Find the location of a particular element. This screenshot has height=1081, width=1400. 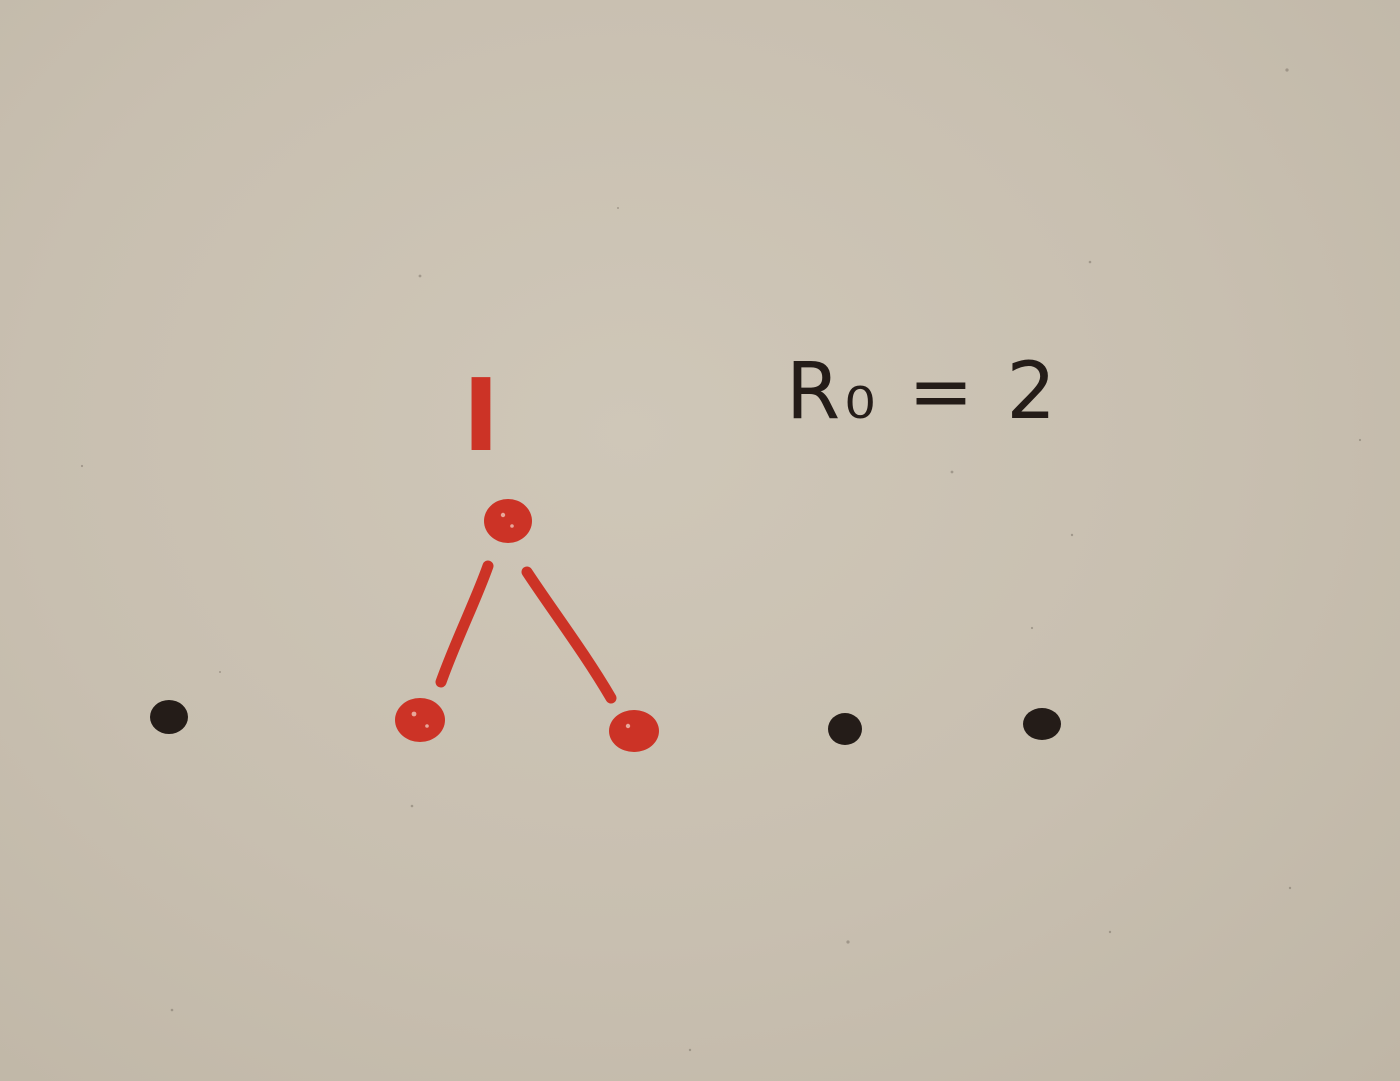

node-infected is located at coordinates (508, 521).